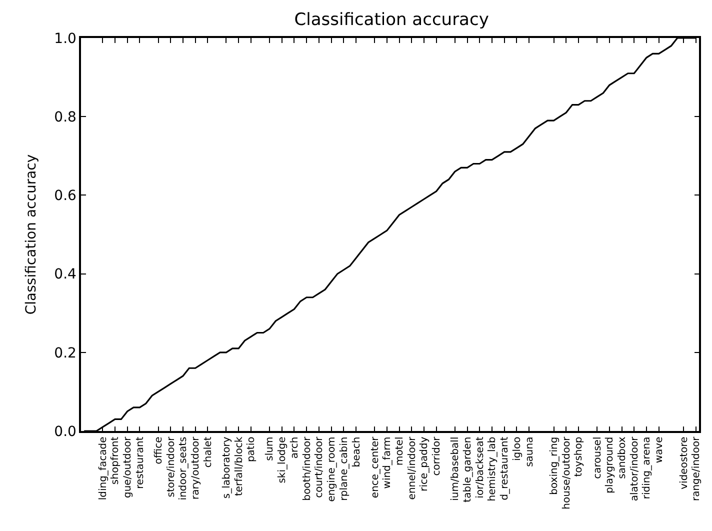 Image resolution: width=712 pixels, height=531 pixels. What do you see at coordinates (696, 469) in the screenshot?
I see `x-tick-label: range/indoor` at bounding box center [696, 469].